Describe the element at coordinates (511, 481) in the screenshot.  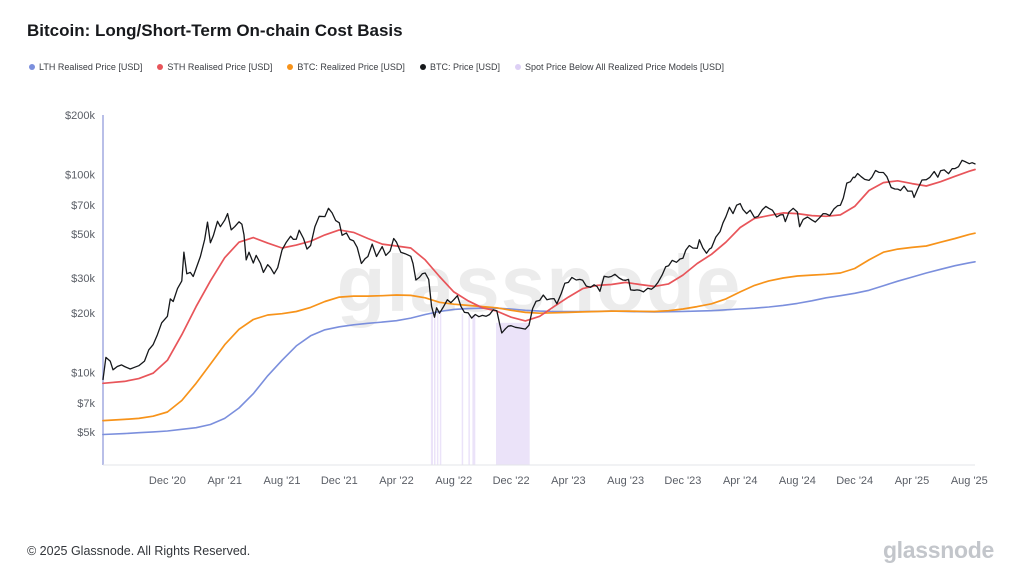
I see `x-tick-label: Dec '22` at that location.